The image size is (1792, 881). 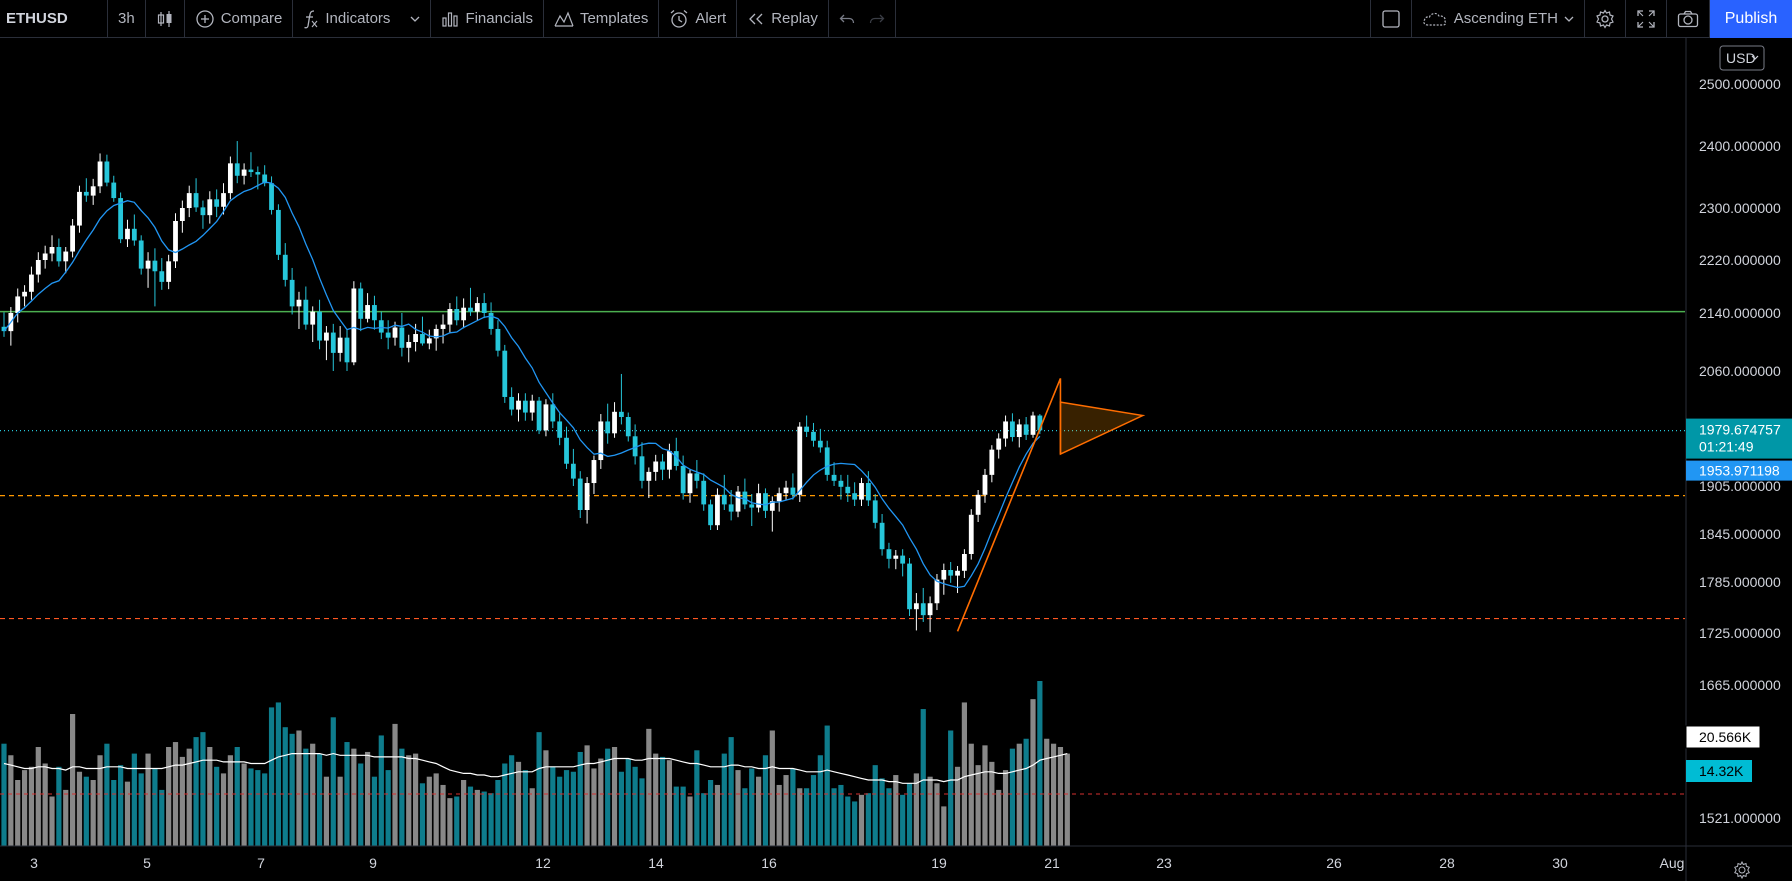 I want to click on symbol-button: ETHUSD, so click(x=54, y=19).